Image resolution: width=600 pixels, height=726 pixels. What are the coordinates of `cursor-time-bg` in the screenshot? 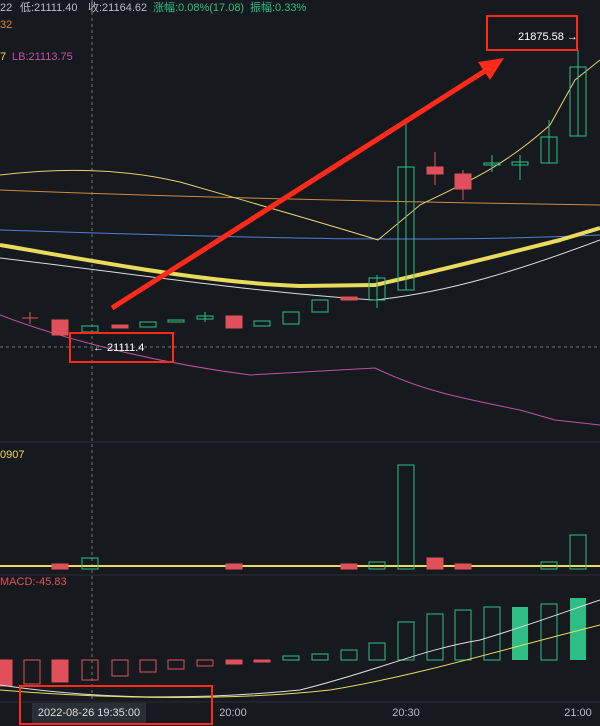 It's located at (89, 713).